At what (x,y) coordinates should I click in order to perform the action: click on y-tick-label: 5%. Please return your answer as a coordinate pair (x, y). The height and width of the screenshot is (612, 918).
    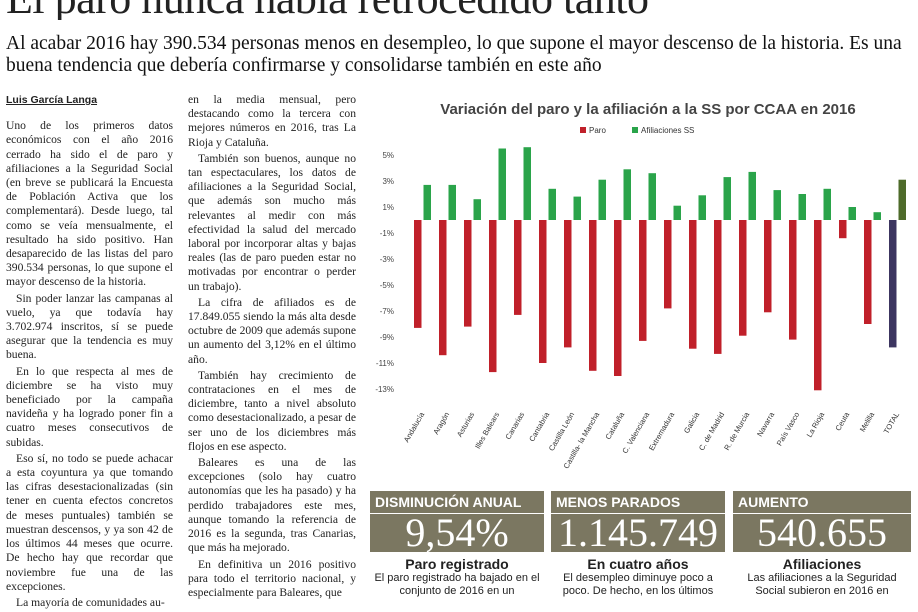
    Looking at the image, I should click on (388, 155).